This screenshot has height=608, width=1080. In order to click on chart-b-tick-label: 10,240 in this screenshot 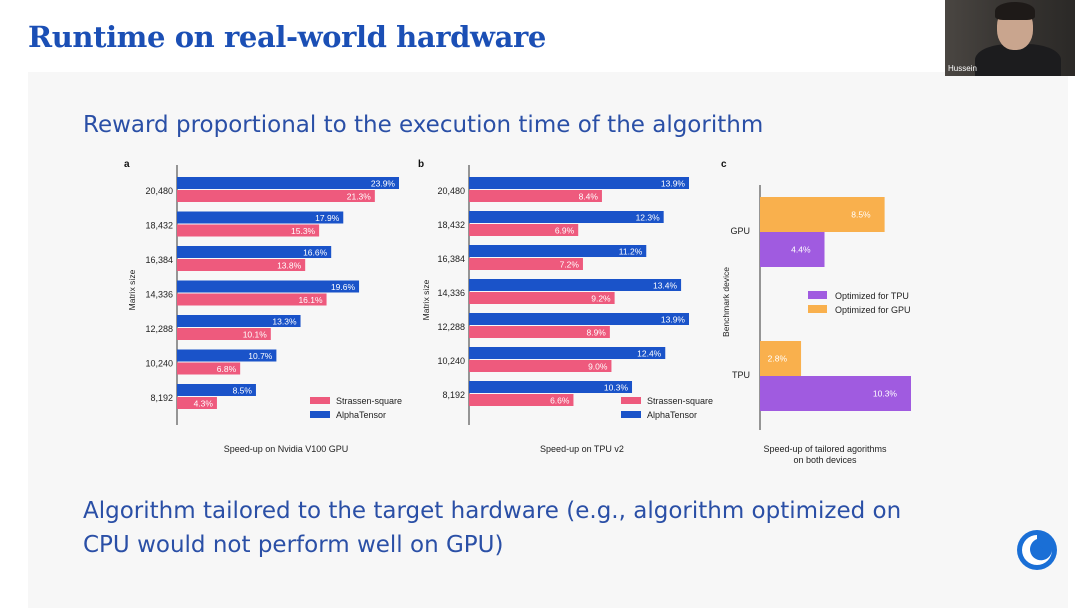, I will do `click(451, 361)`.